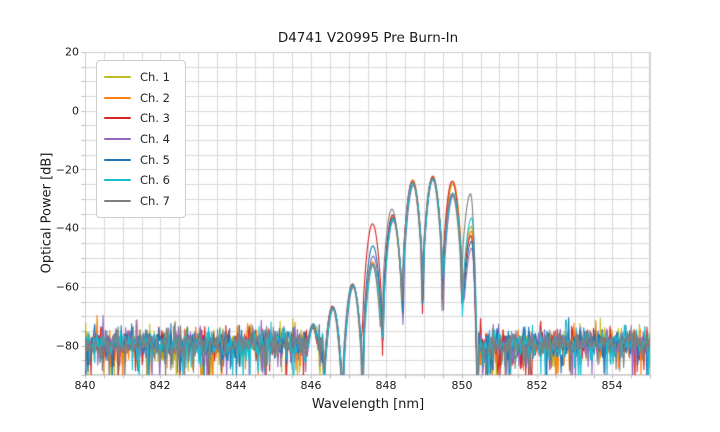 Image resolution: width=720 pixels, height=432 pixels. I want to click on legend-item: Ch. 3, so click(141, 118).